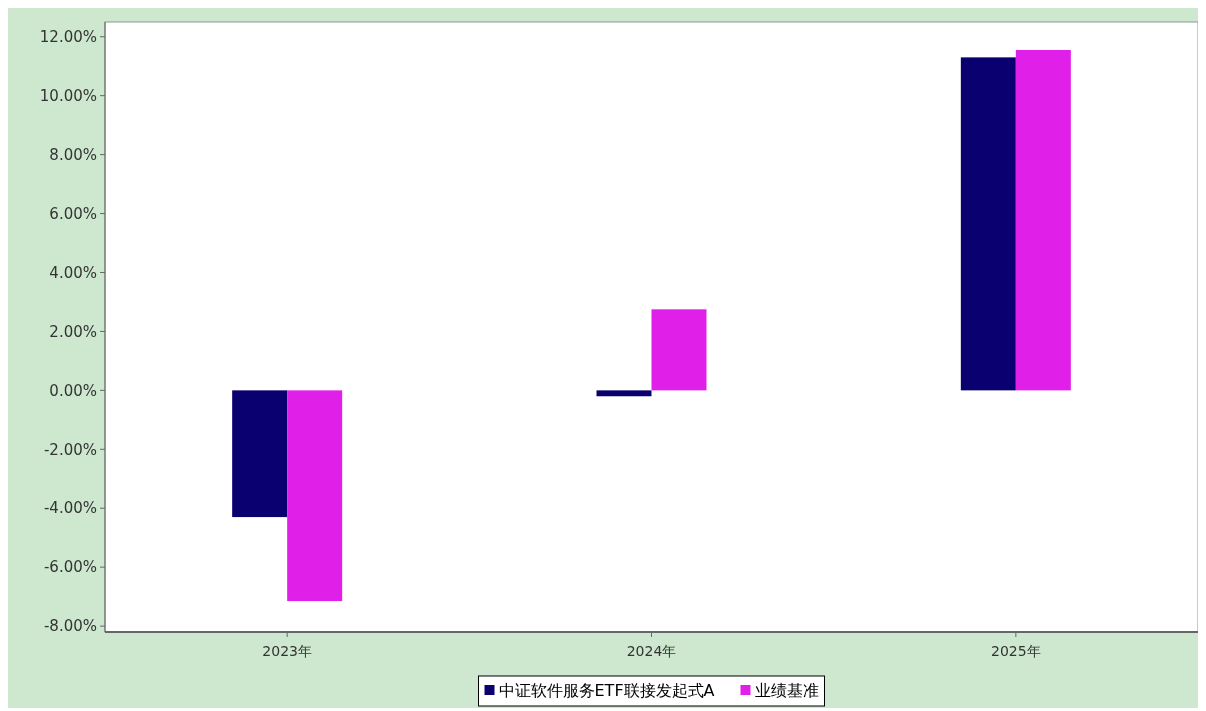 This screenshot has height=711, width=1206. Describe the element at coordinates (786, 690) in the screenshot. I see `legend-label: 业绩基准` at that location.